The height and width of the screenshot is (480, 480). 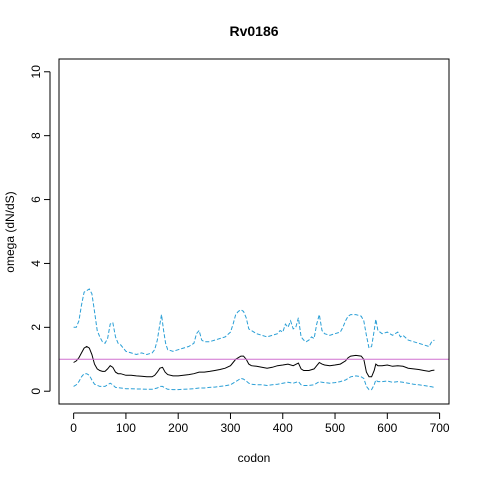 What do you see at coordinates (254, 322) in the screenshot?
I see `series-line-upper-bound` at bounding box center [254, 322].